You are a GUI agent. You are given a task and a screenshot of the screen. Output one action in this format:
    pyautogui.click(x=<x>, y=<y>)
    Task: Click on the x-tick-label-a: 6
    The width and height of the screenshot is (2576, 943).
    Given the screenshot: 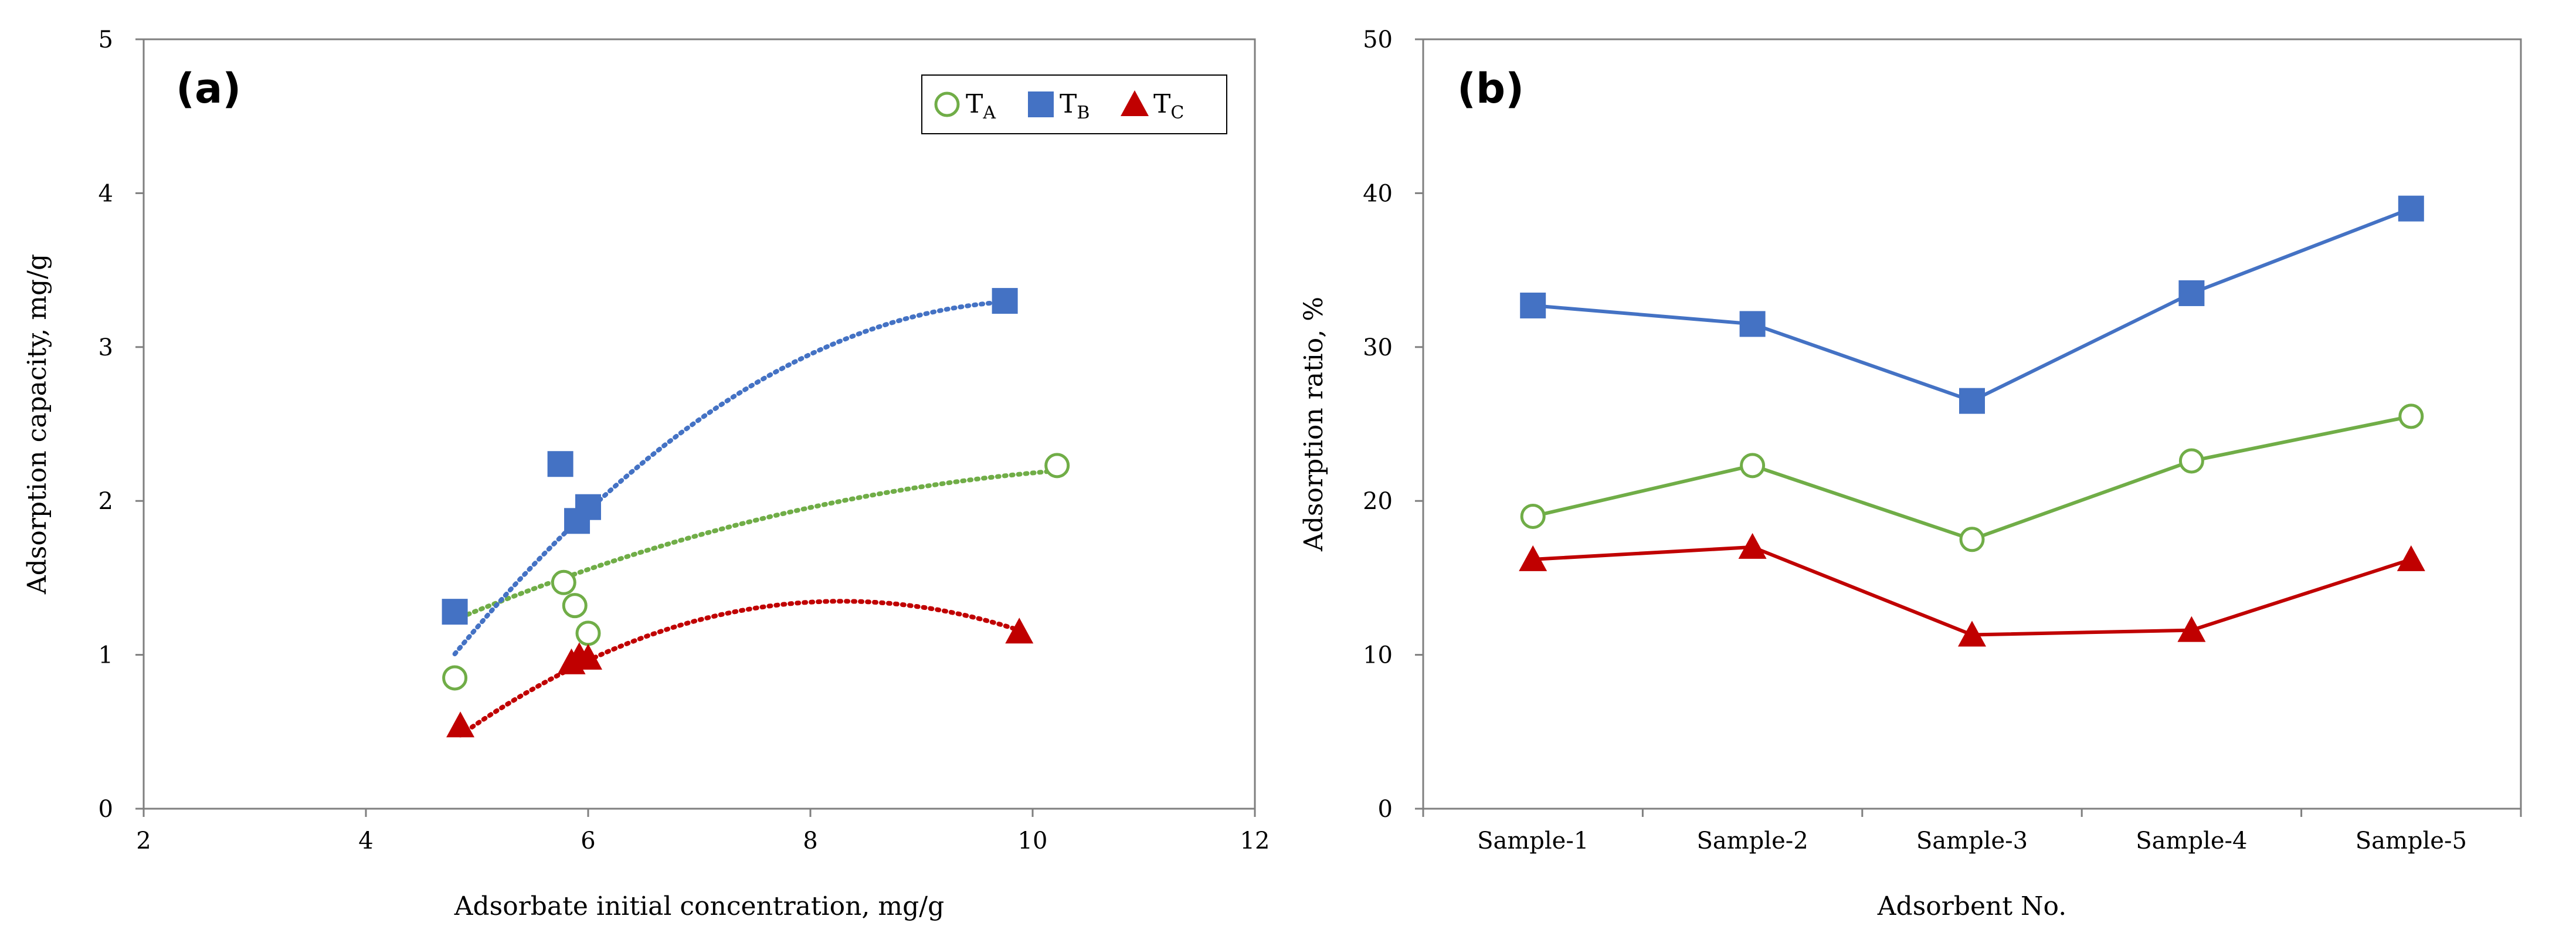 What is the action you would take?
    pyautogui.click(x=588, y=841)
    